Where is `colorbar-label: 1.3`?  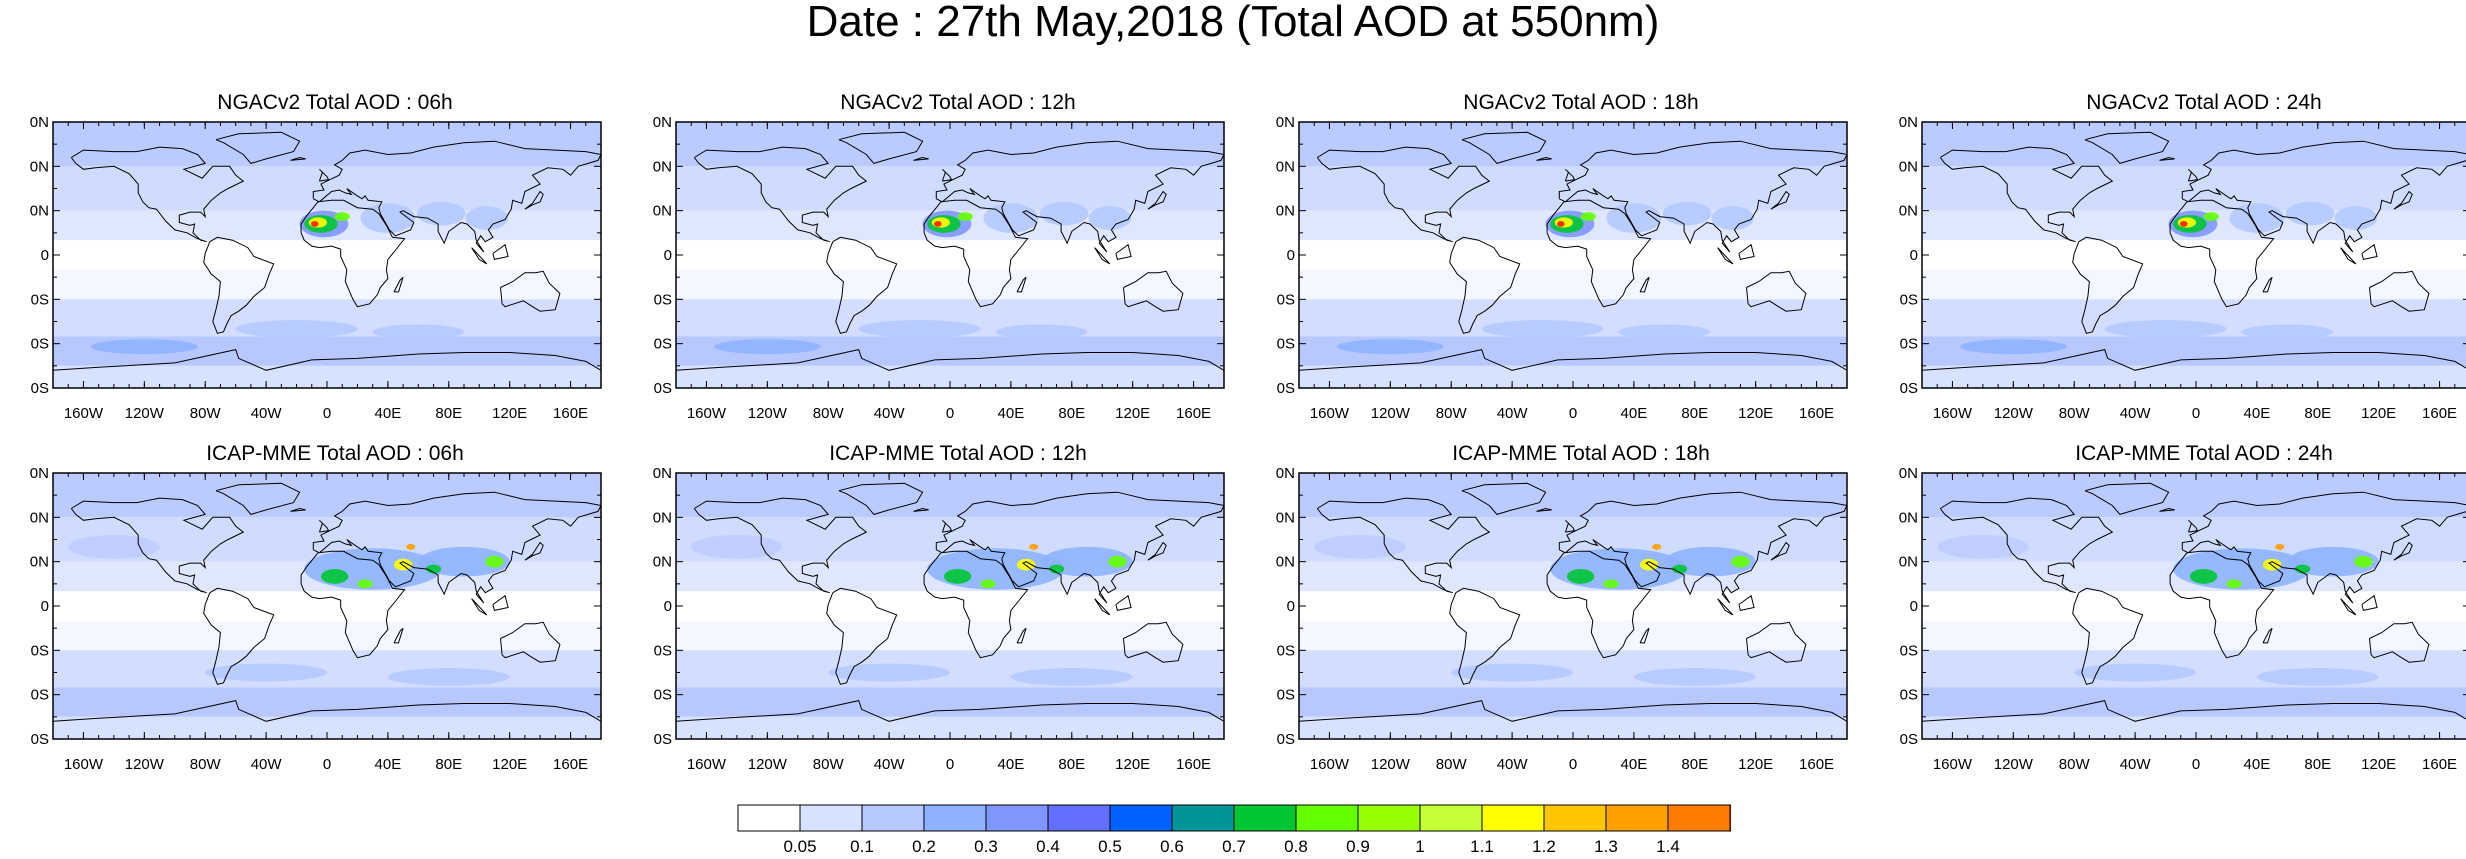 colorbar-label: 1.3 is located at coordinates (1606, 845).